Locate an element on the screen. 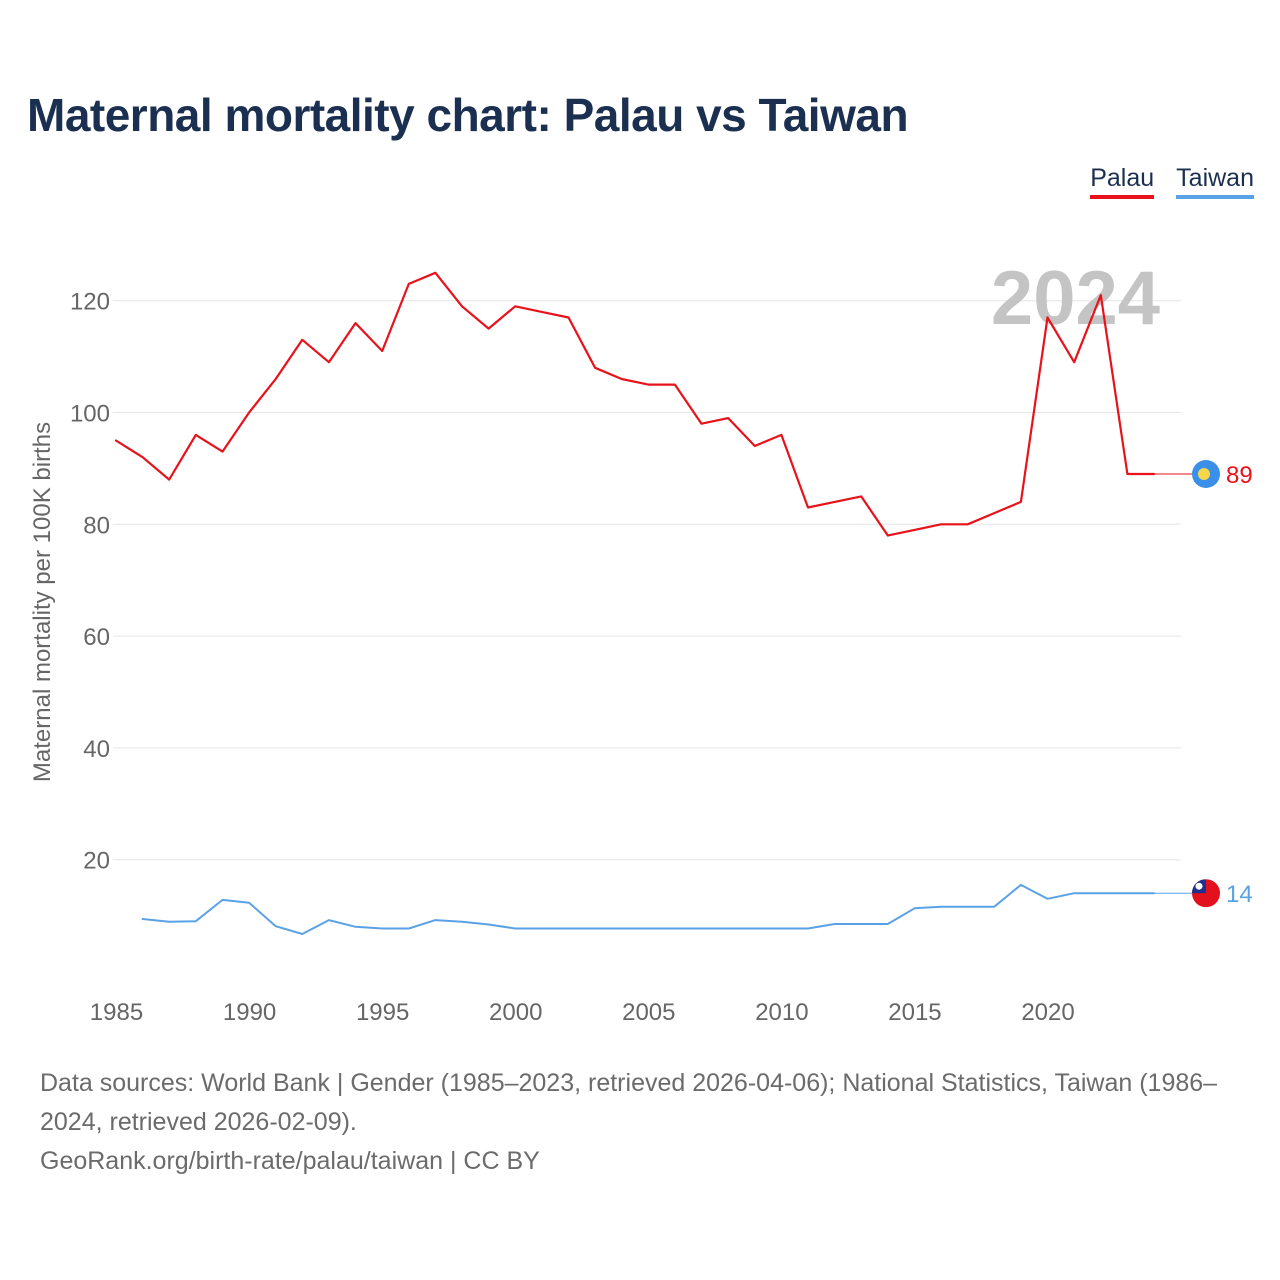 This screenshot has height=1280, width=1280. year-watermark: 2024 is located at coordinates (1075, 298).